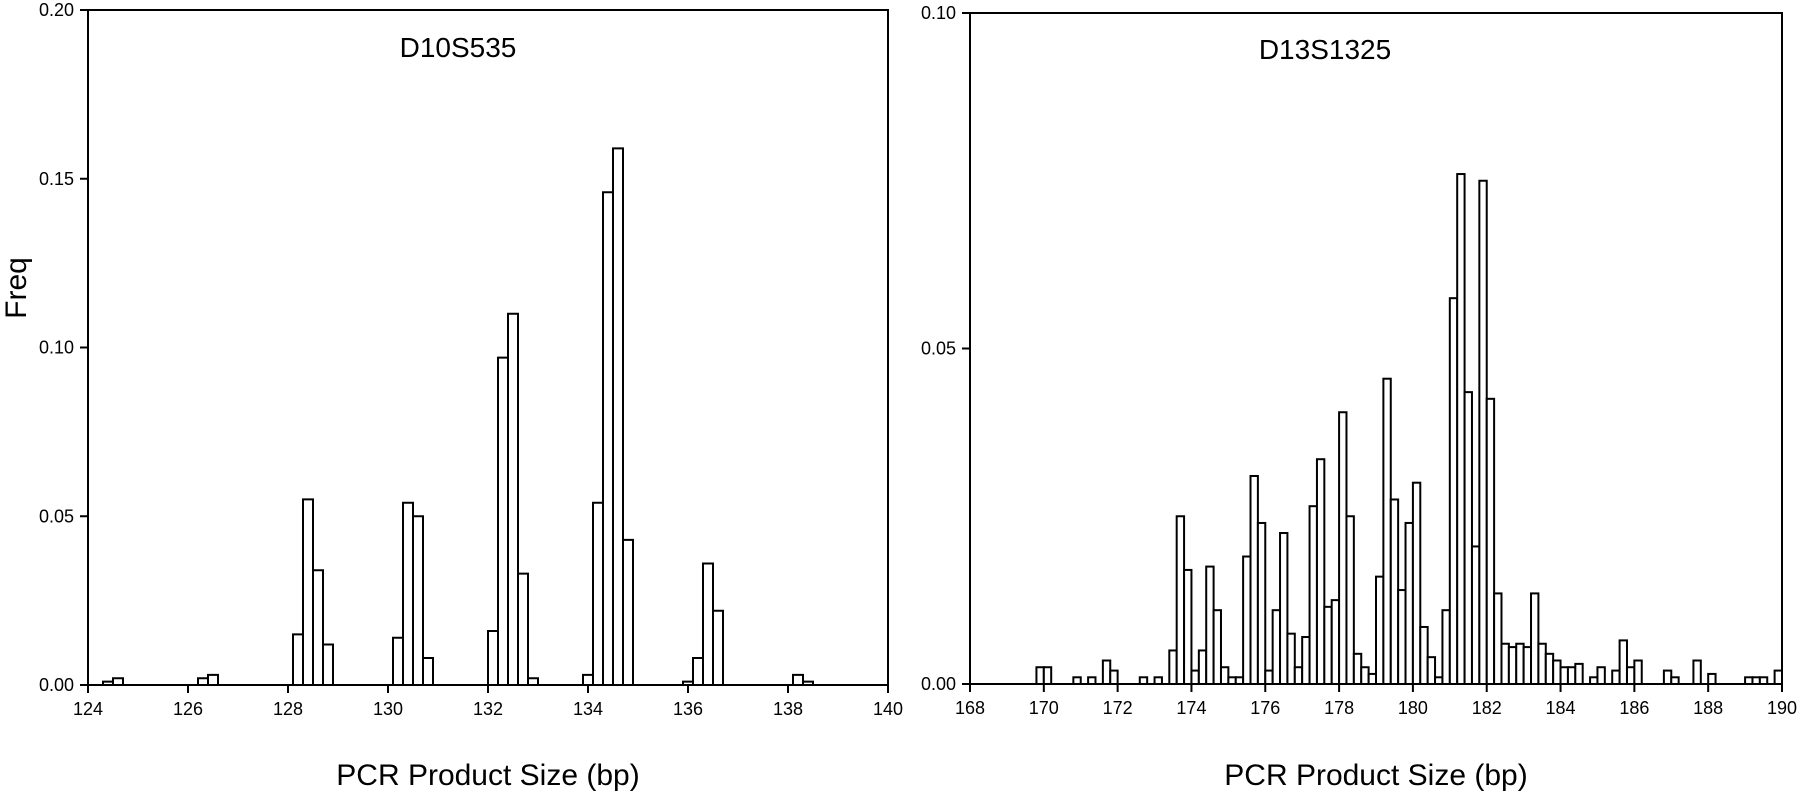  Describe the element at coordinates (1634, 708) in the screenshot. I see `x-tick-label: 186` at that location.